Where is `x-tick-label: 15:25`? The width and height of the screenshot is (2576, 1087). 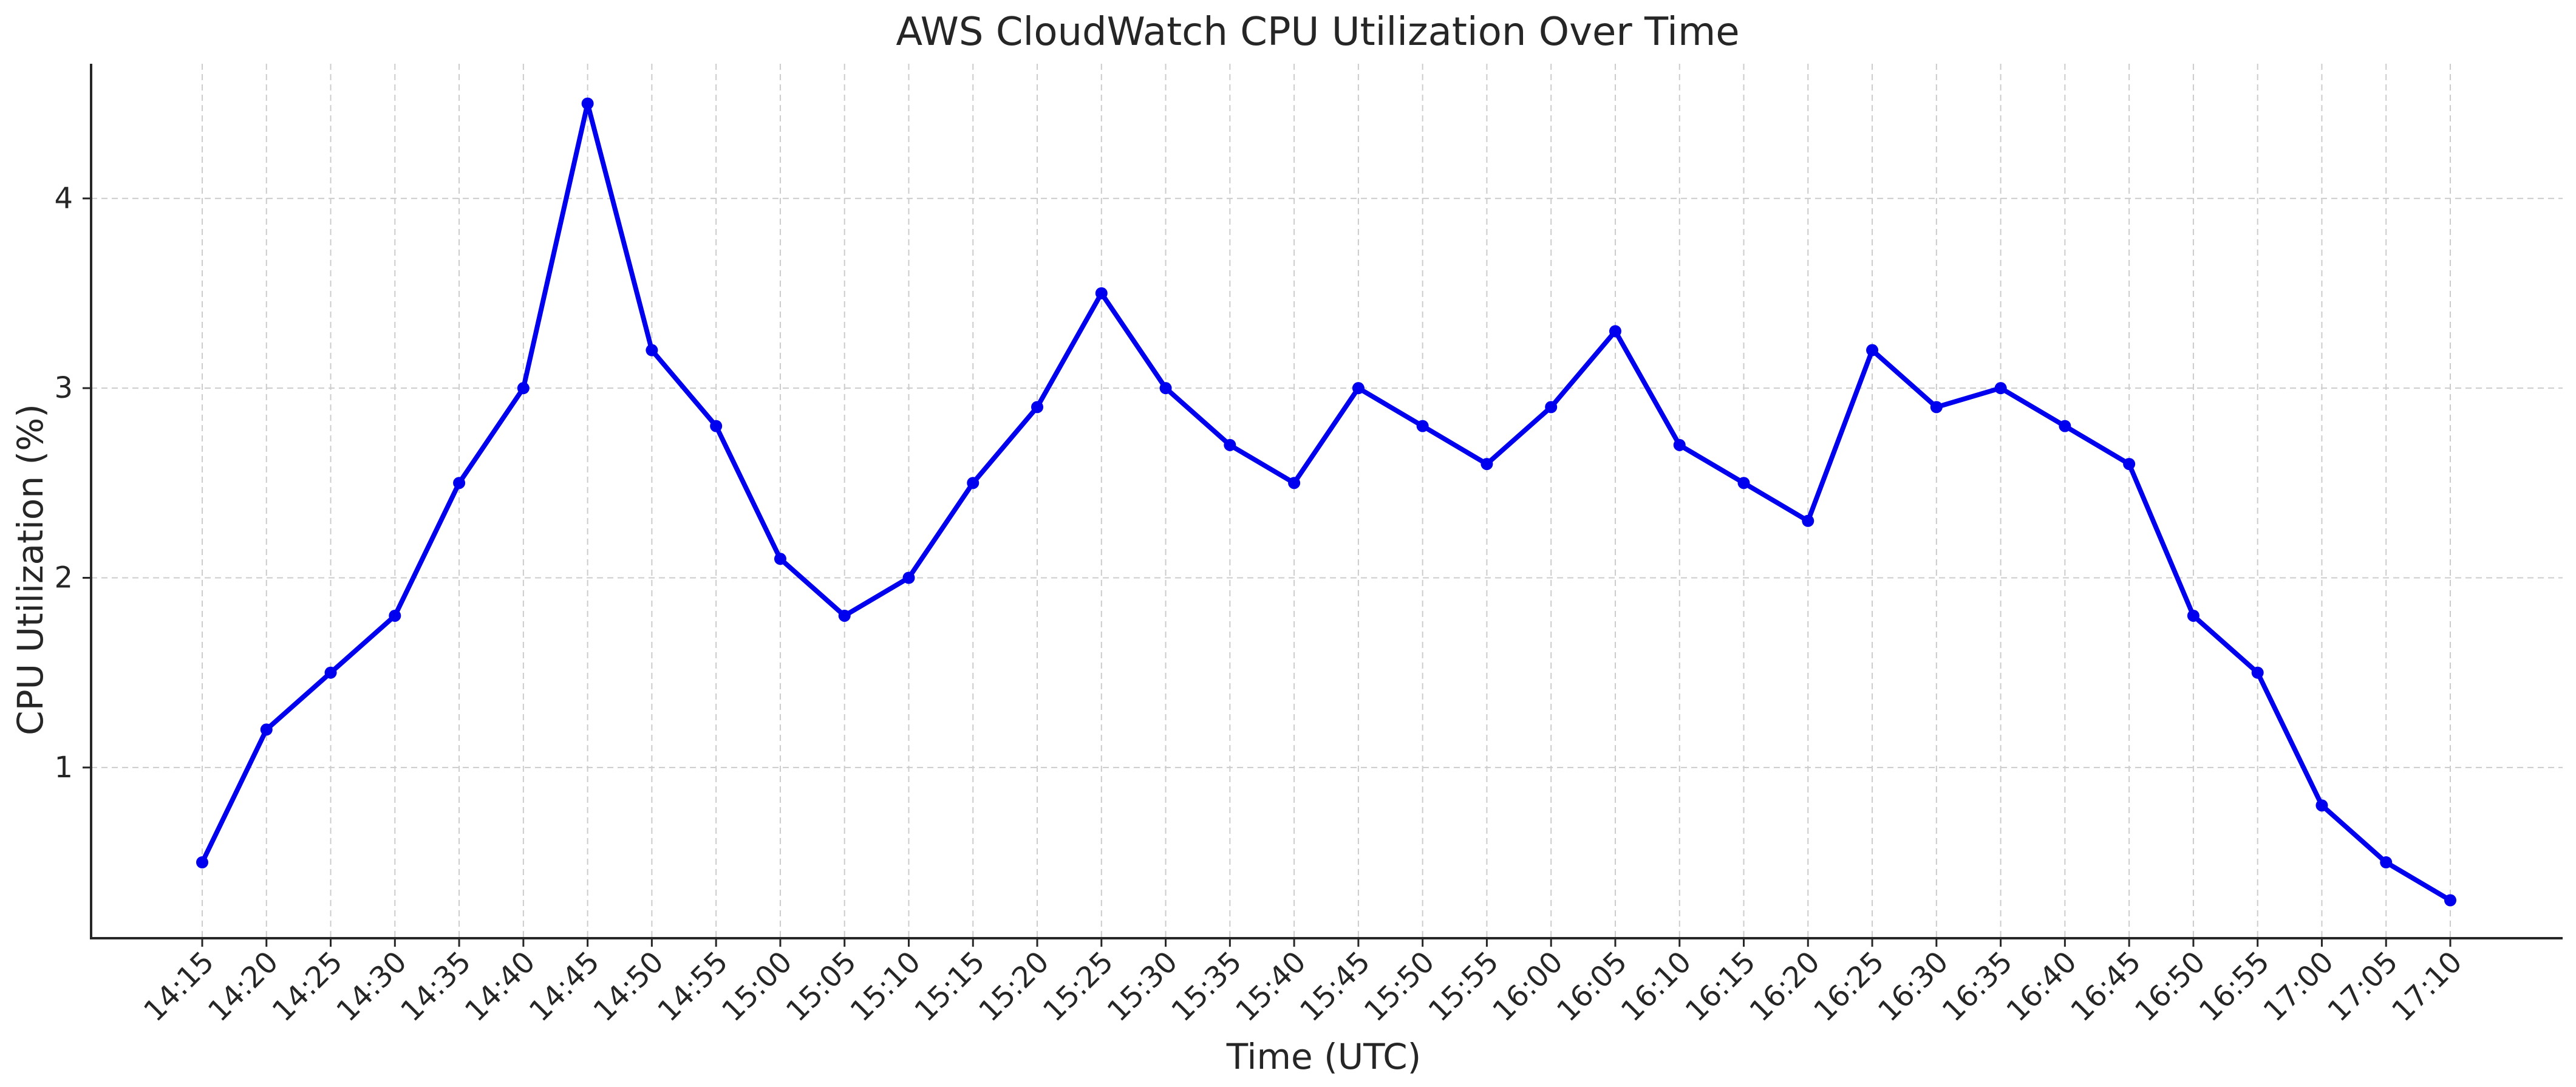
x-tick-label: 15:25 is located at coordinates (1079, 986).